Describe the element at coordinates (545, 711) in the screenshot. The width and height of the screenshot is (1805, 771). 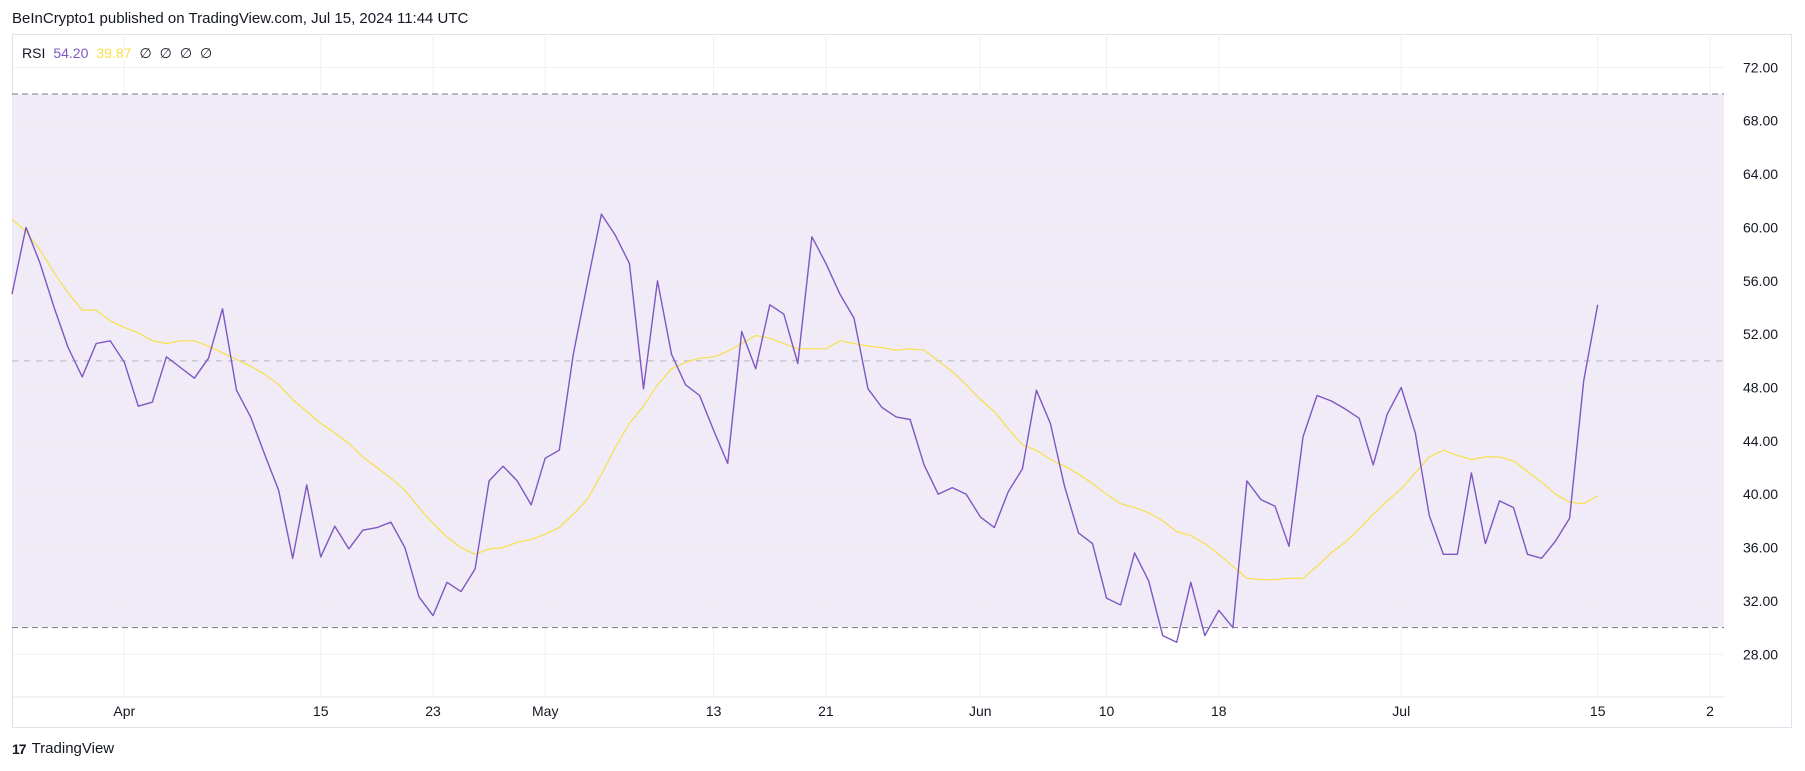
I see `x-tick-label: May` at that location.